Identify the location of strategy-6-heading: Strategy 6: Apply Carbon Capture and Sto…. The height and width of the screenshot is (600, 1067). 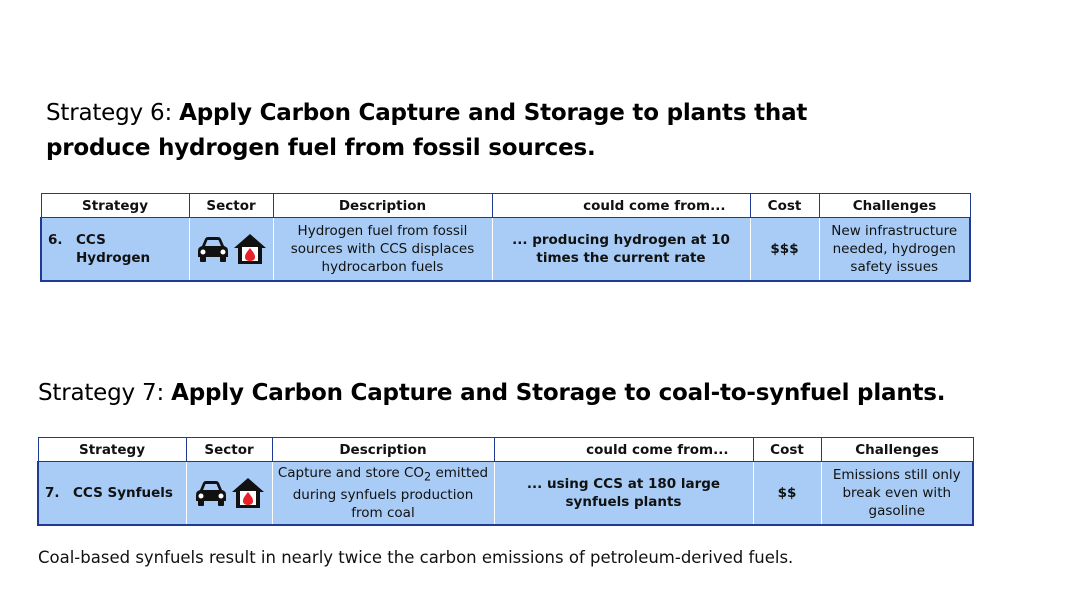
(476, 131).